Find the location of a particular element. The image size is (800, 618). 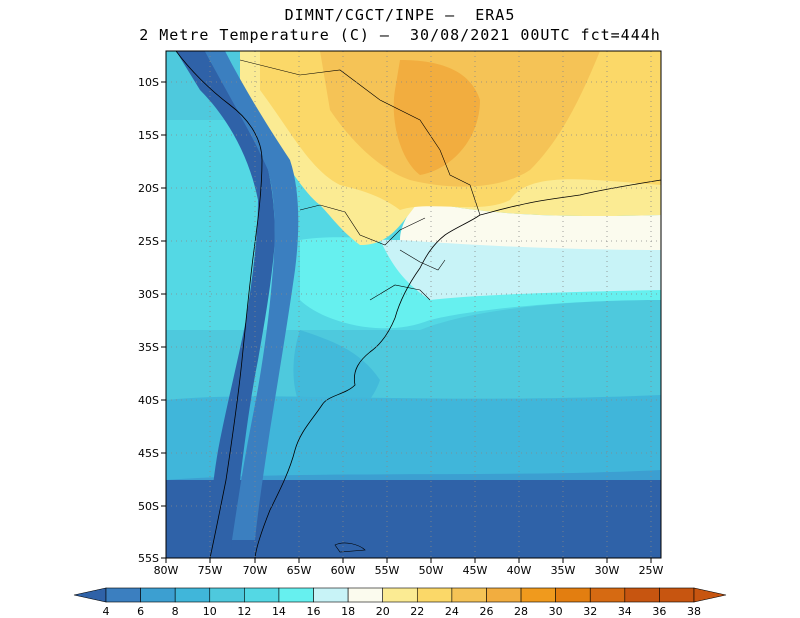

colorbar-label: 8 is located at coordinates (175, 611).